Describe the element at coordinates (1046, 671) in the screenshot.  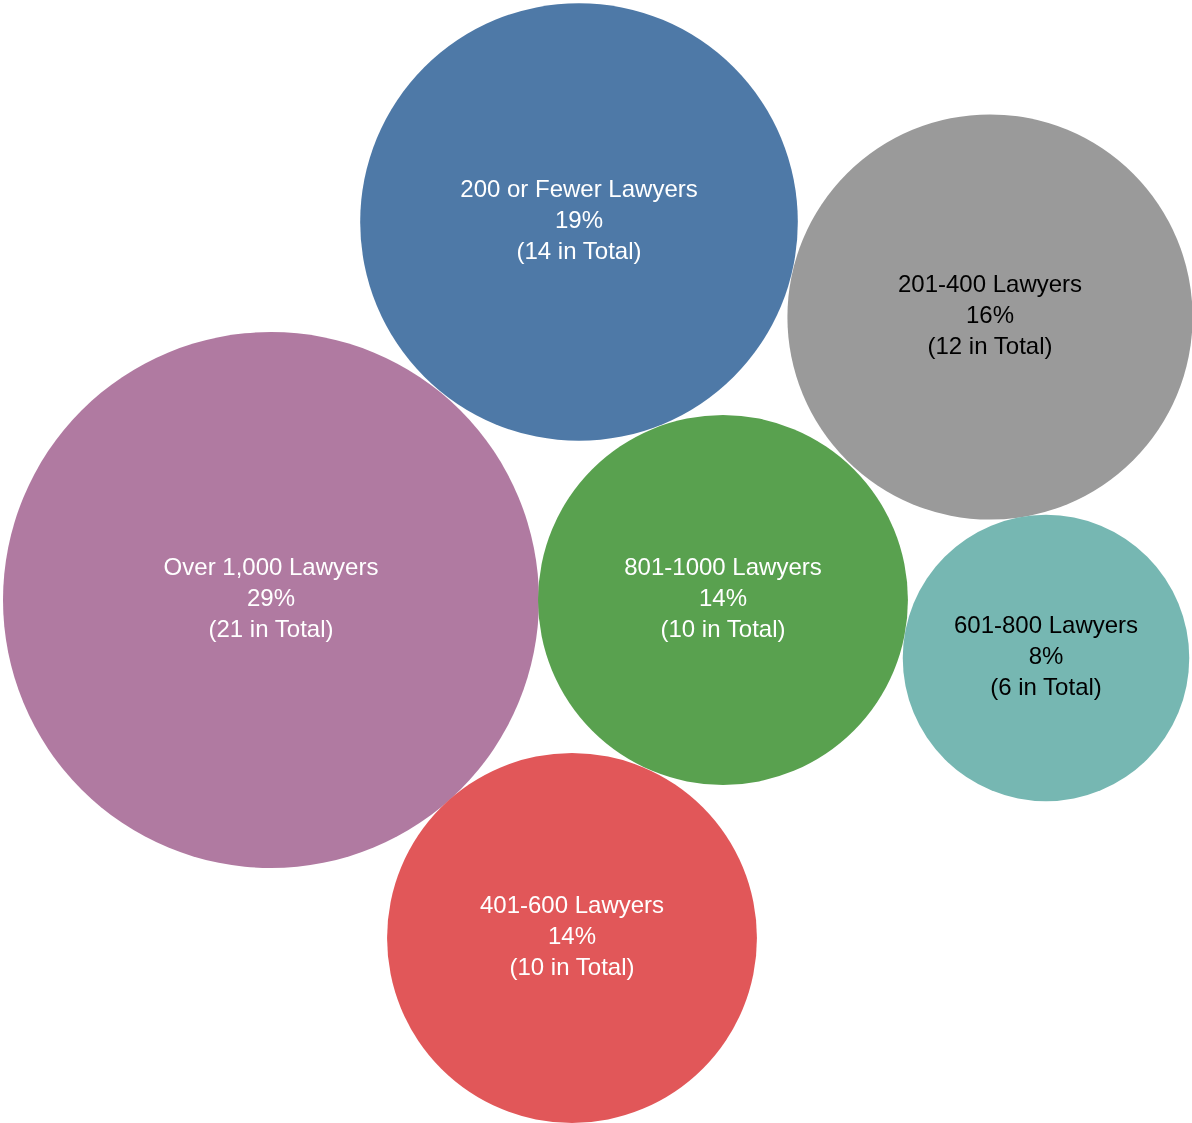
I see `data-label: 8% (6 in Total)` at that location.